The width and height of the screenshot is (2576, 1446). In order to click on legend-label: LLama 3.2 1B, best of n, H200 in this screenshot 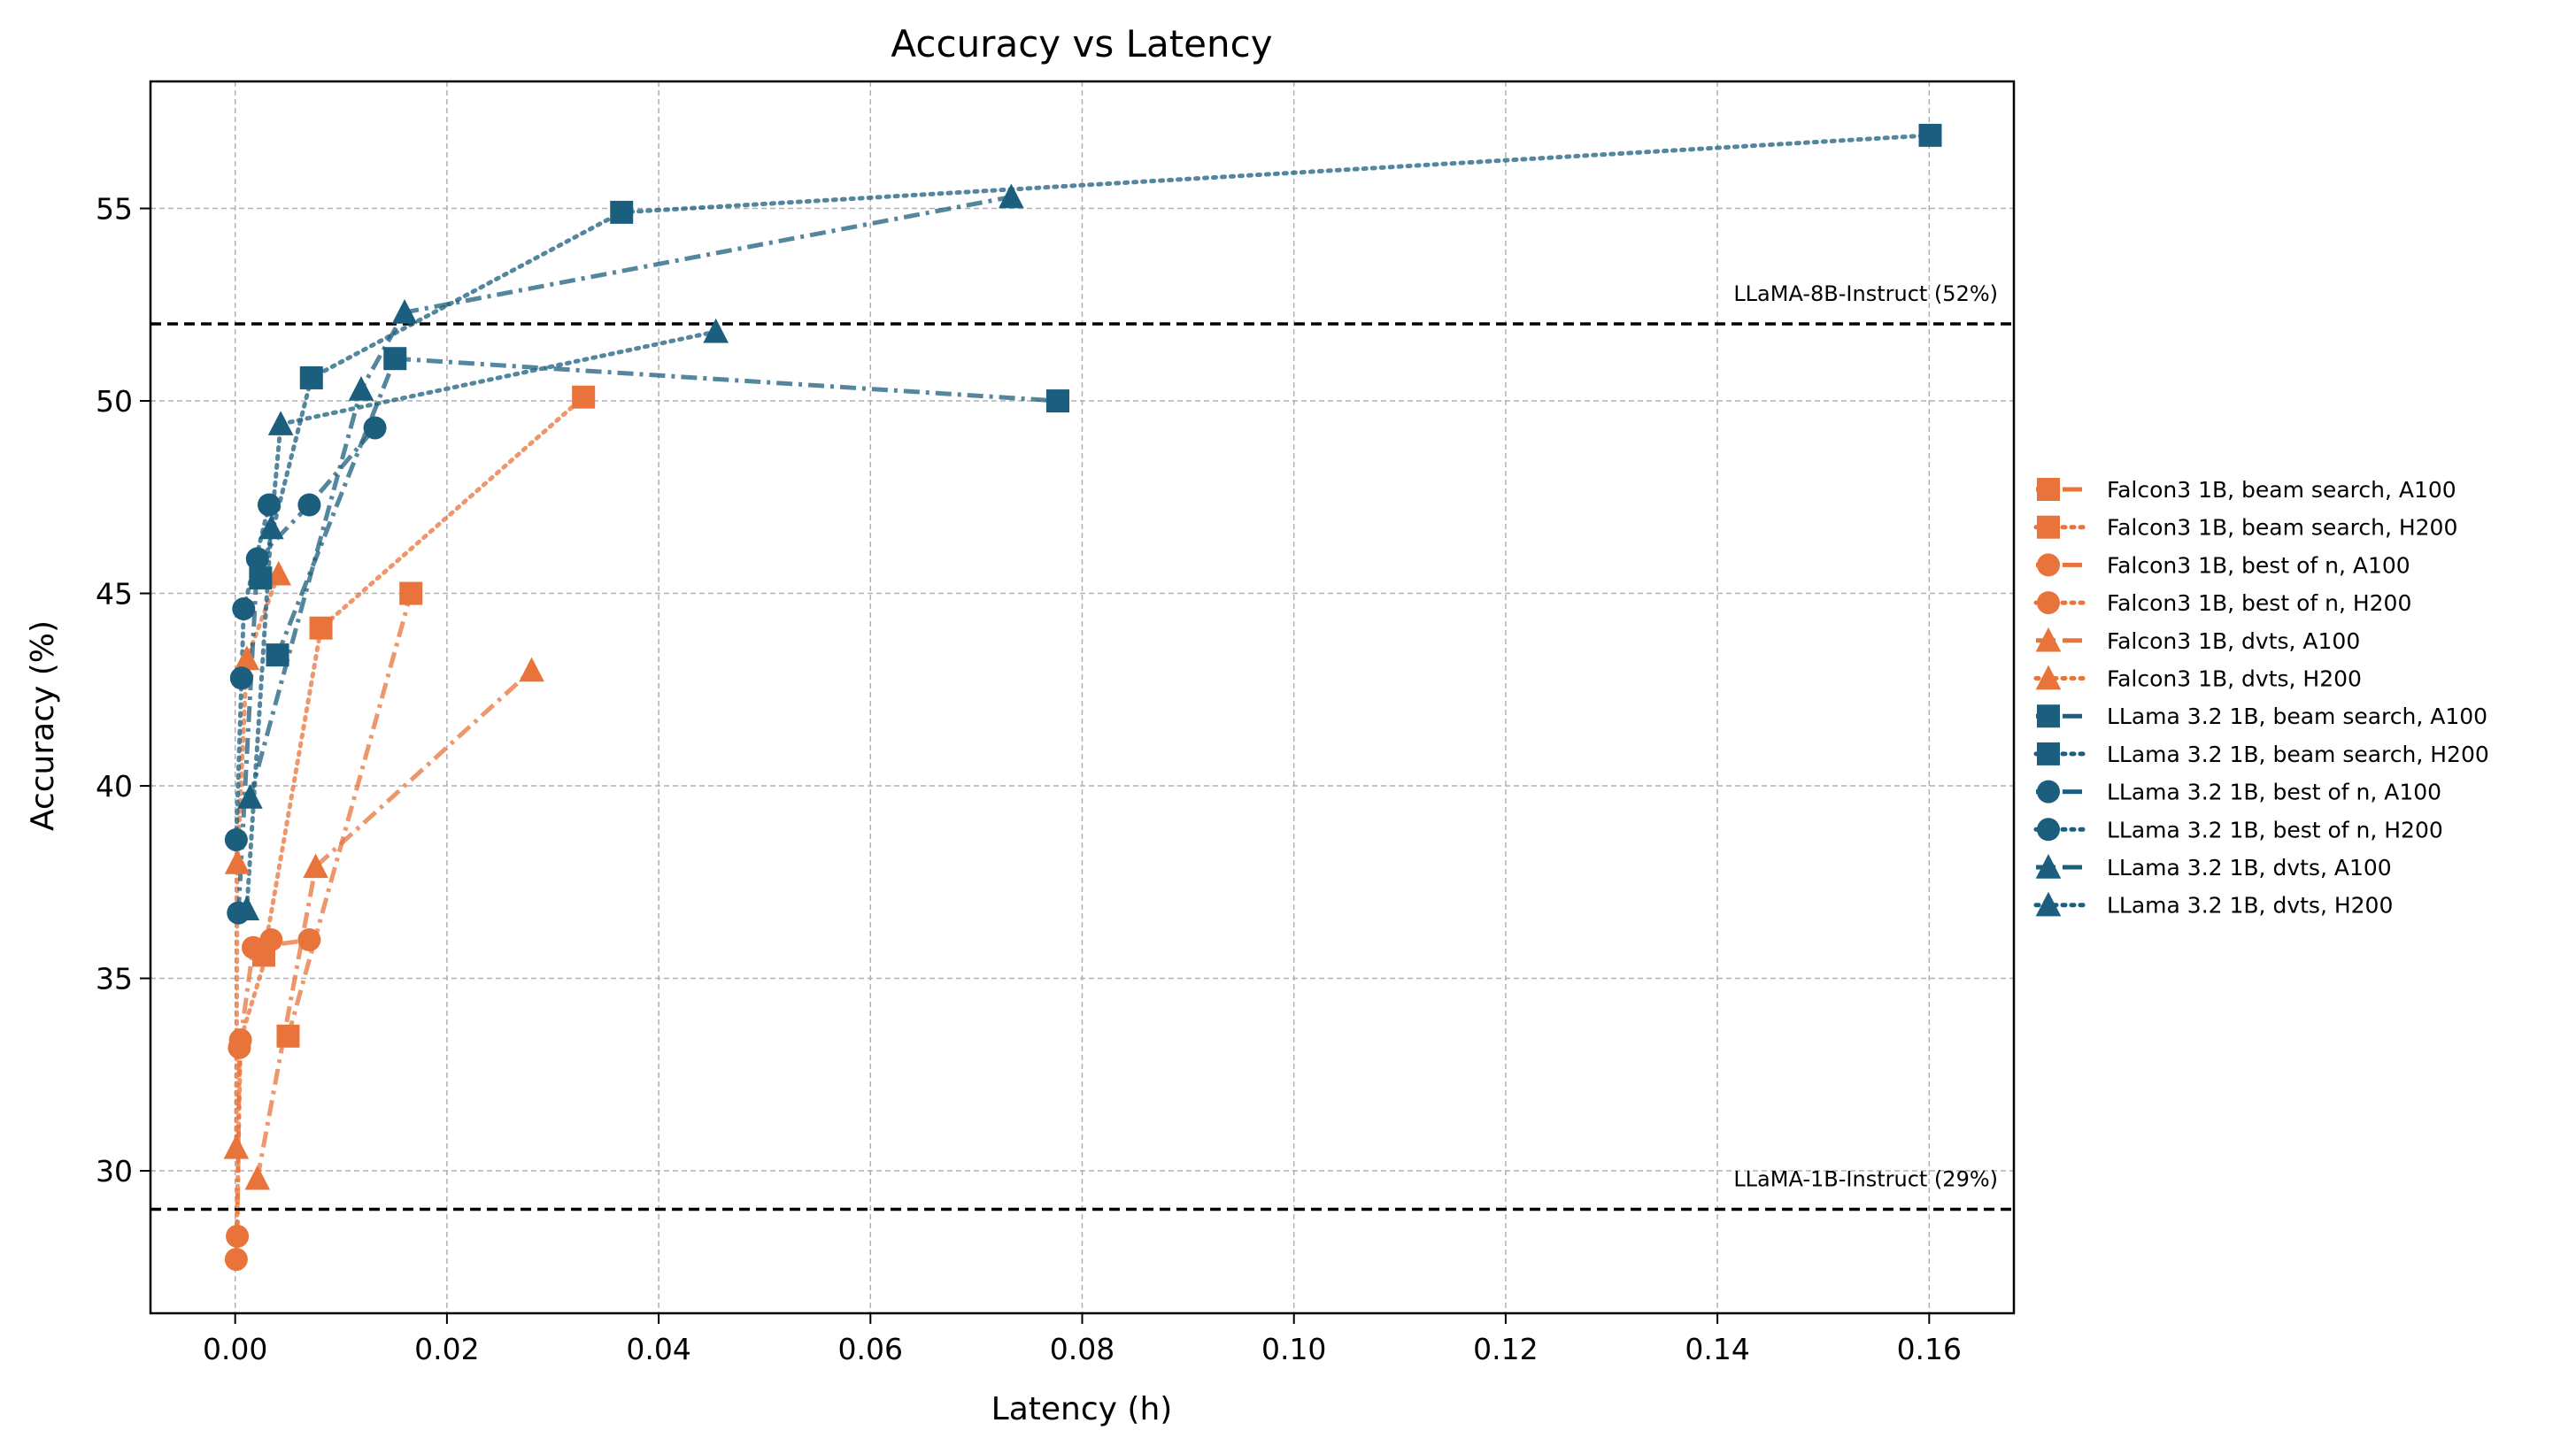, I will do `click(2275, 829)`.